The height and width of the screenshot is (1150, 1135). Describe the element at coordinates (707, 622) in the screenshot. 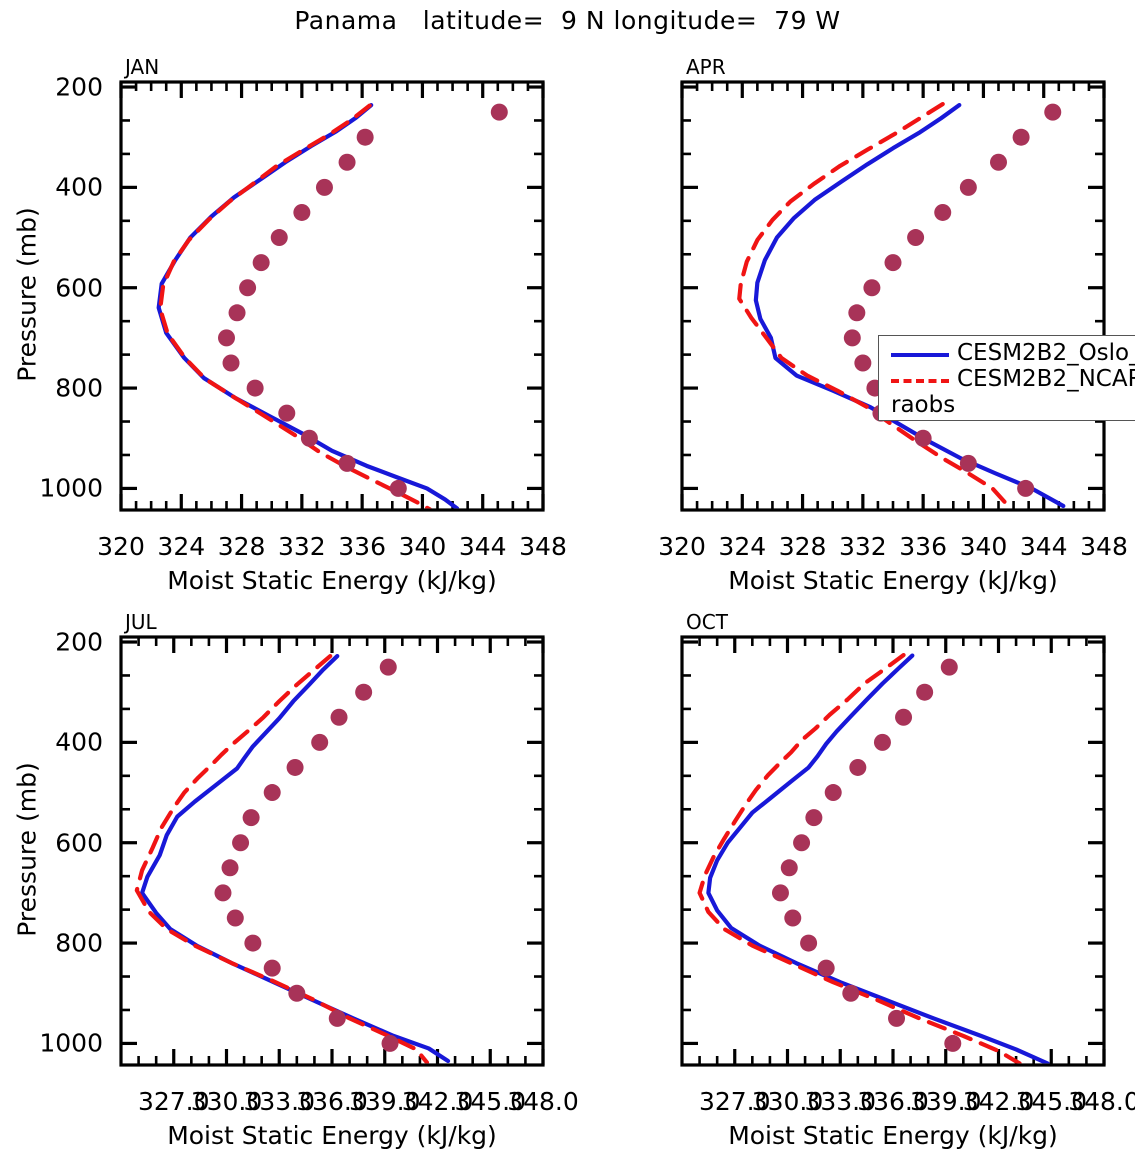

I see `panel-title-oct: OCT` at that location.